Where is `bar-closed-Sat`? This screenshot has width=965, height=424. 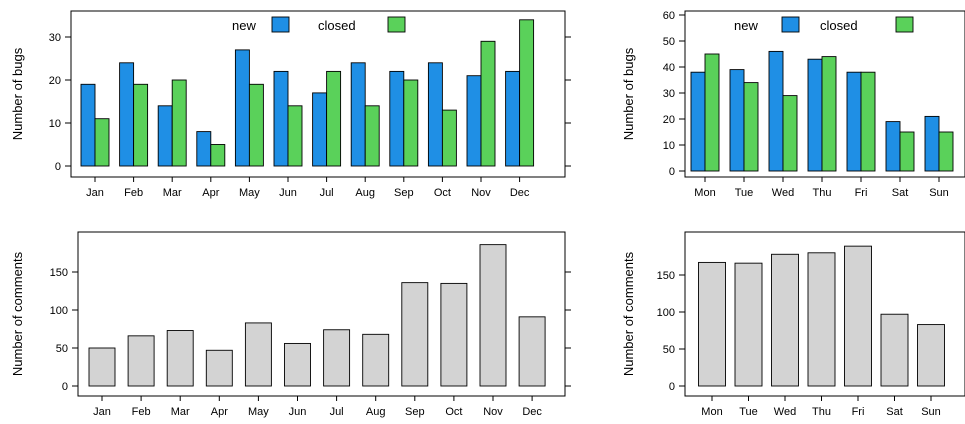
bar-closed-Sat is located at coordinates (907, 151).